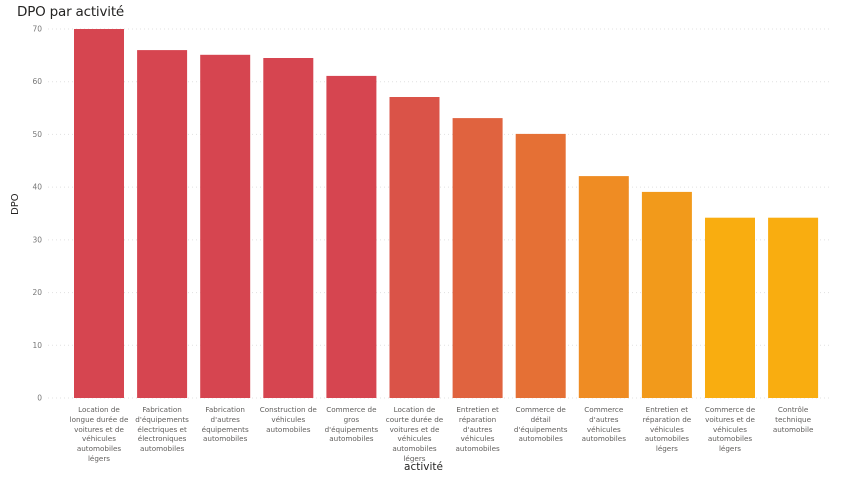 The width and height of the screenshot is (847, 487). Describe the element at coordinates (37, 239) in the screenshot. I see `y-tick-label: 30` at that location.